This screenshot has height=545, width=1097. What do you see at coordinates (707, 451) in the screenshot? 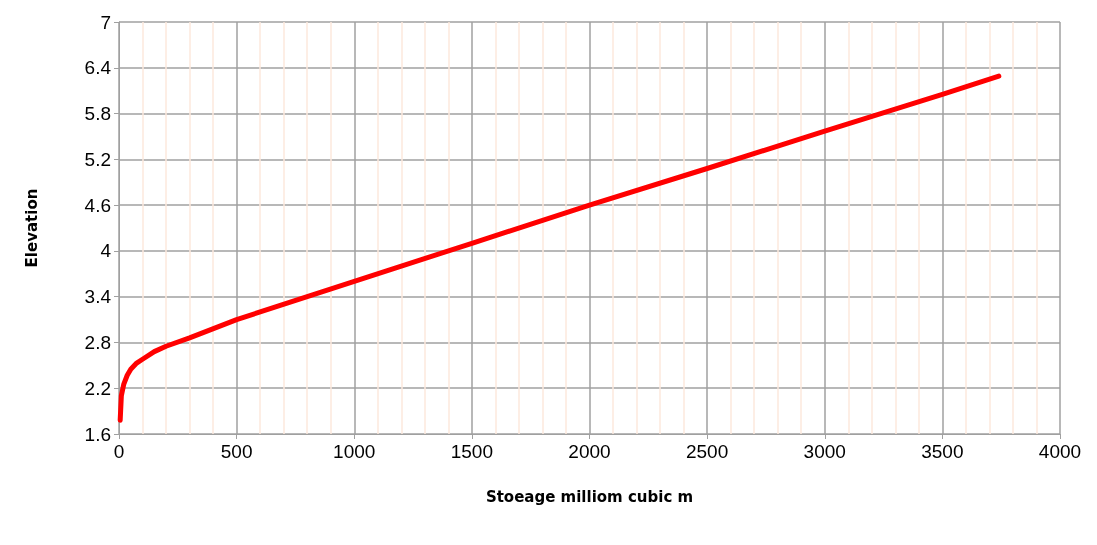
I see `x-tick-label: 2500` at bounding box center [707, 451].